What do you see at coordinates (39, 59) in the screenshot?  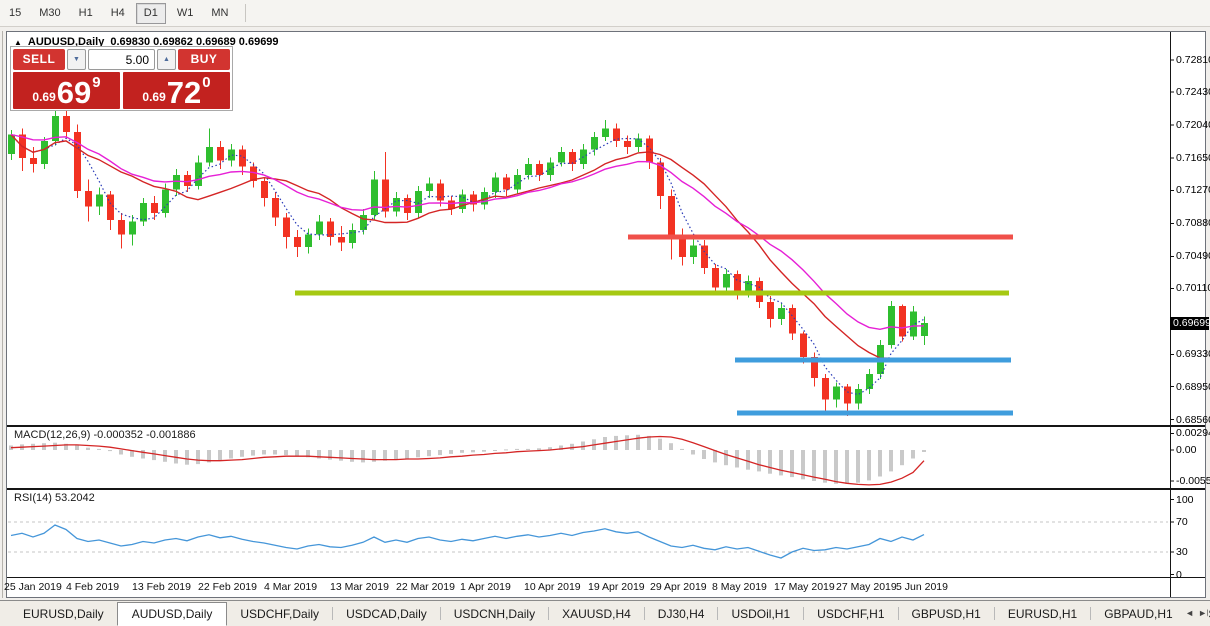 I see `sell-button: SELL` at bounding box center [39, 59].